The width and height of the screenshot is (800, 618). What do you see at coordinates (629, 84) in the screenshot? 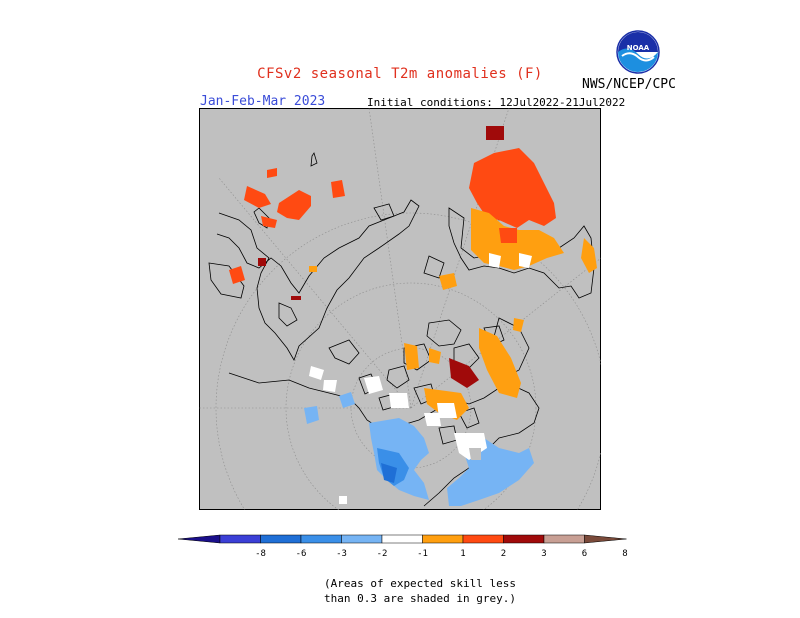
I see `organization-label: NWS/NCEP/CPC` at bounding box center [629, 84].